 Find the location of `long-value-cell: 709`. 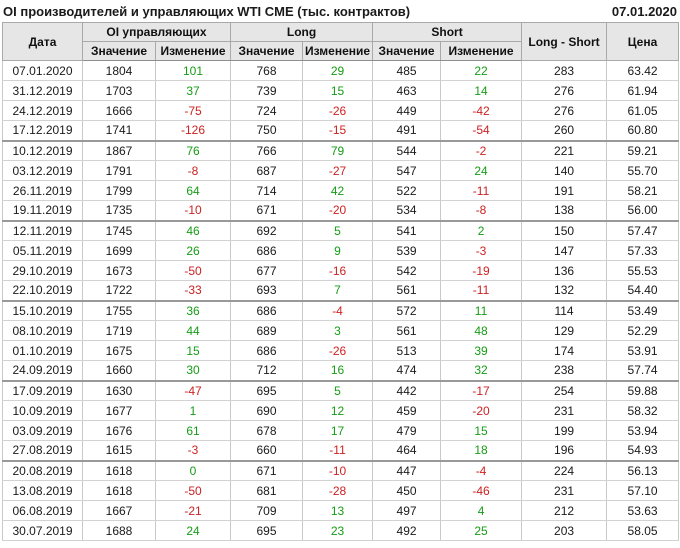

long-value-cell: 709 is located at coordinates (267, 510).